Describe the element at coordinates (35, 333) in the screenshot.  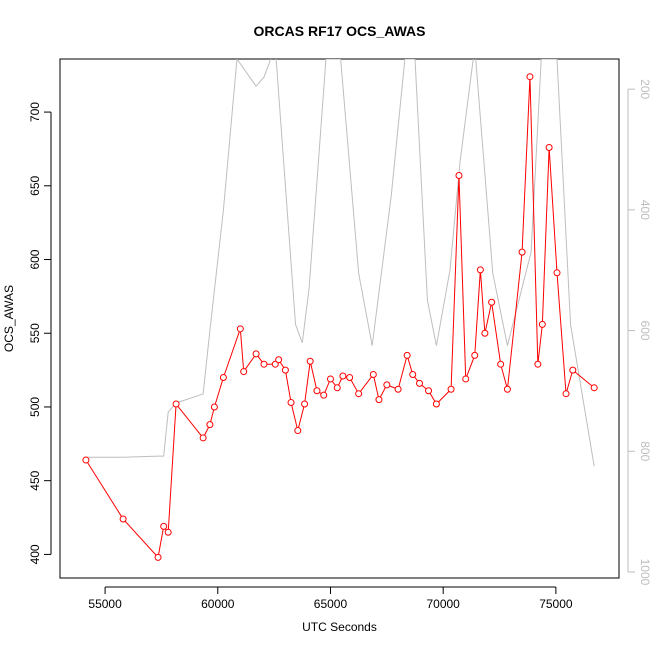
I see `y-tick-label: 550` at that location.